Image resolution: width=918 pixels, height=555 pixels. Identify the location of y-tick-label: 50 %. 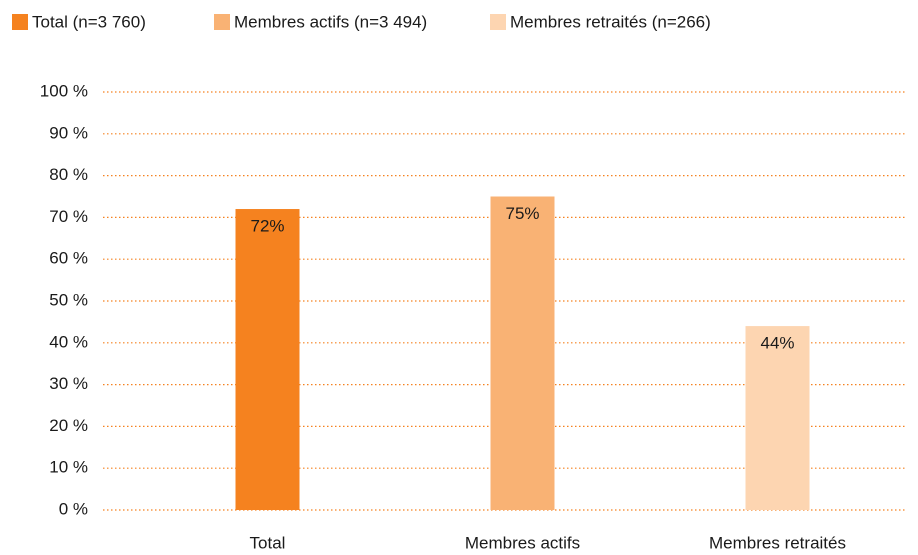
(68, 299).